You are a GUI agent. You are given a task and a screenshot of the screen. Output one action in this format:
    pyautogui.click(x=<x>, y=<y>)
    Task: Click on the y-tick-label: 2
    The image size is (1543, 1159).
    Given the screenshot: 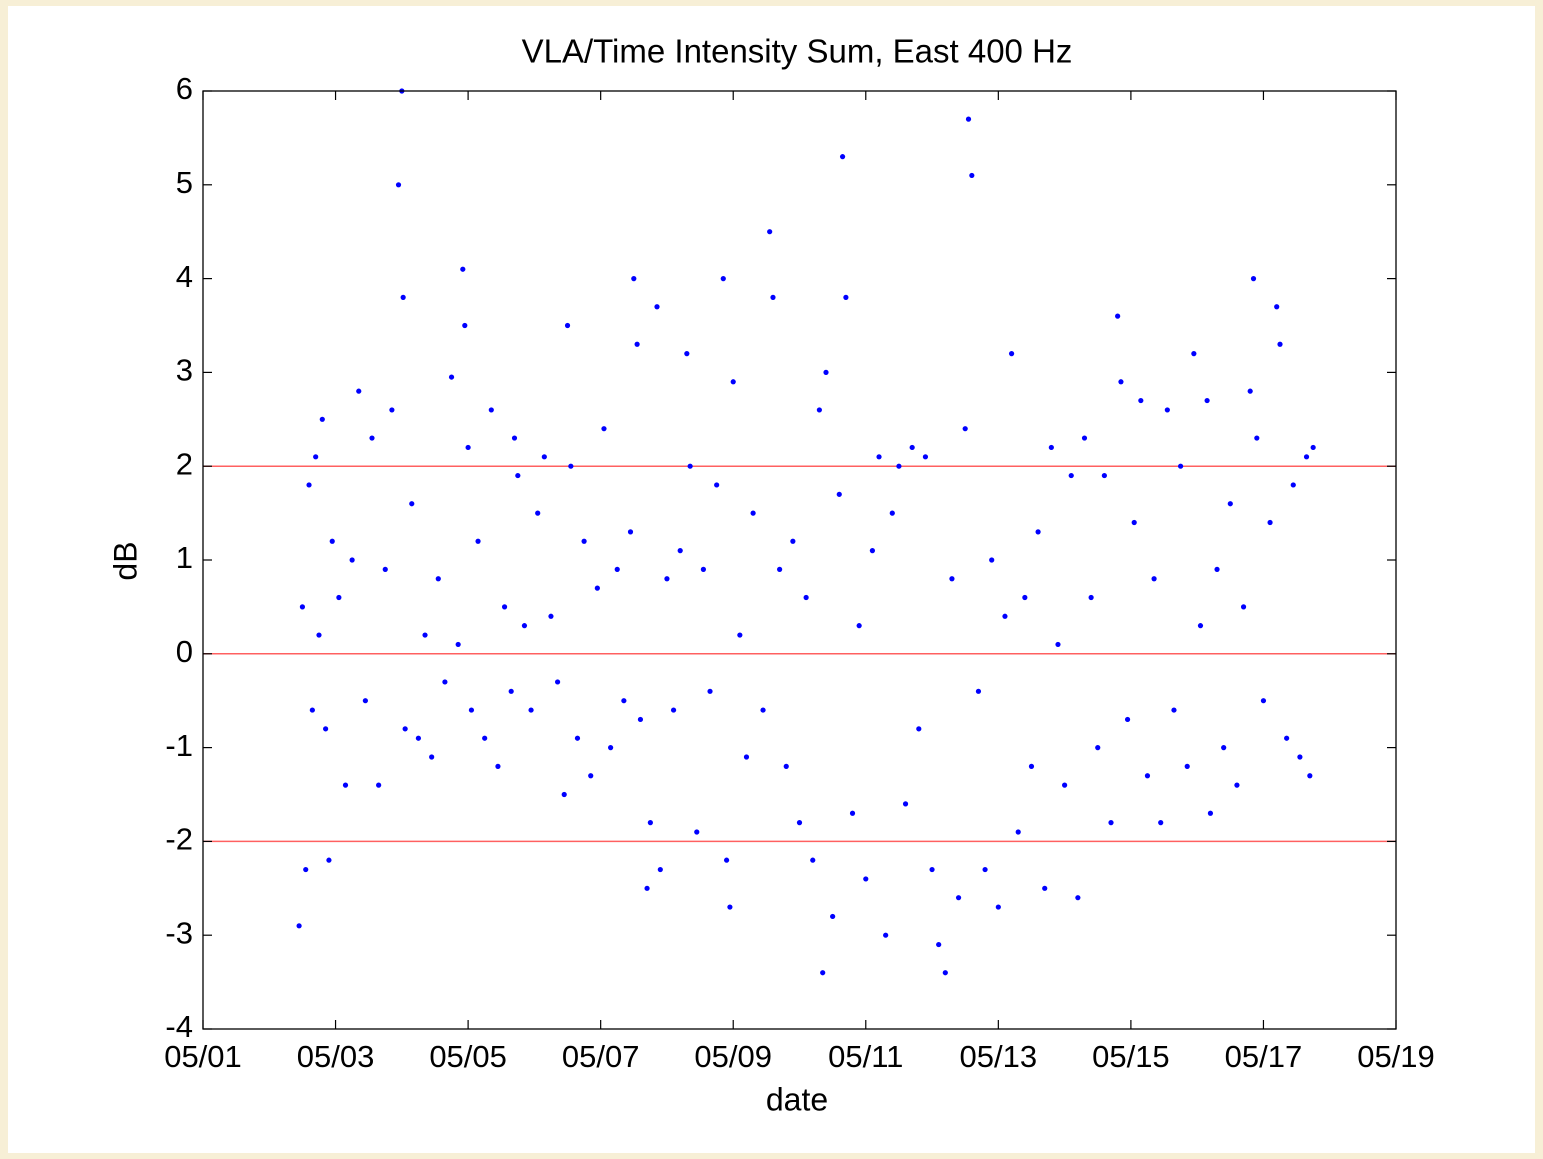 What is the action you would take?
    pyautogui.click(x=184, y=463)
    